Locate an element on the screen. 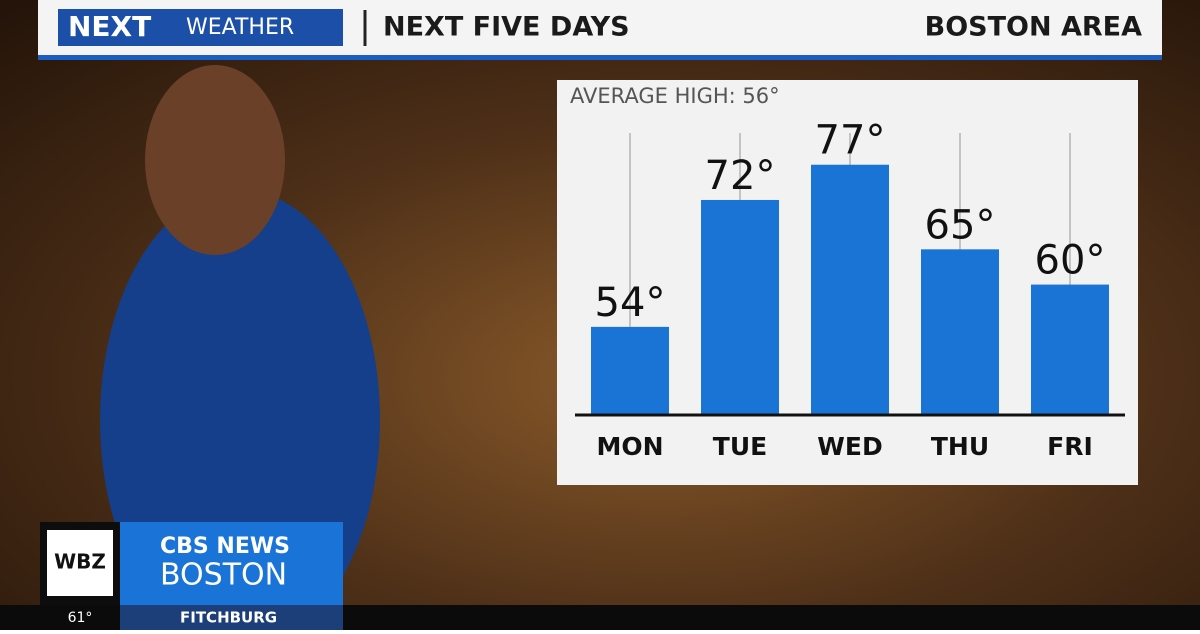 The image size is (1200, 634). network-city: BOSTON is located at coordinates (223, 575).